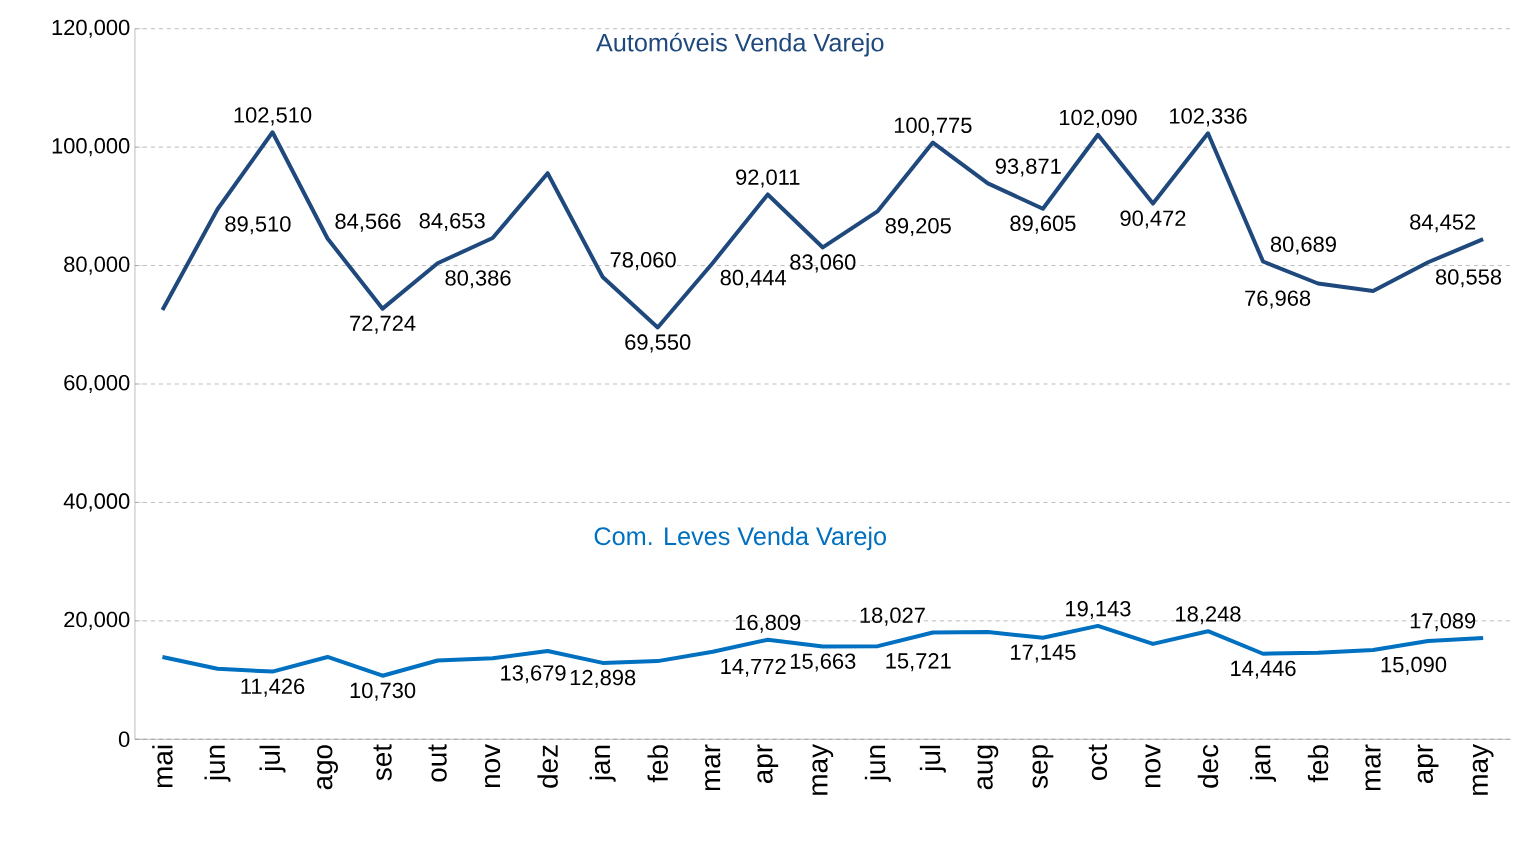 This screenshot has height=845, width=1536. Describe the element at coordinates (382, 762) in the screenshot. I see `x-tick-label: set` at that location.